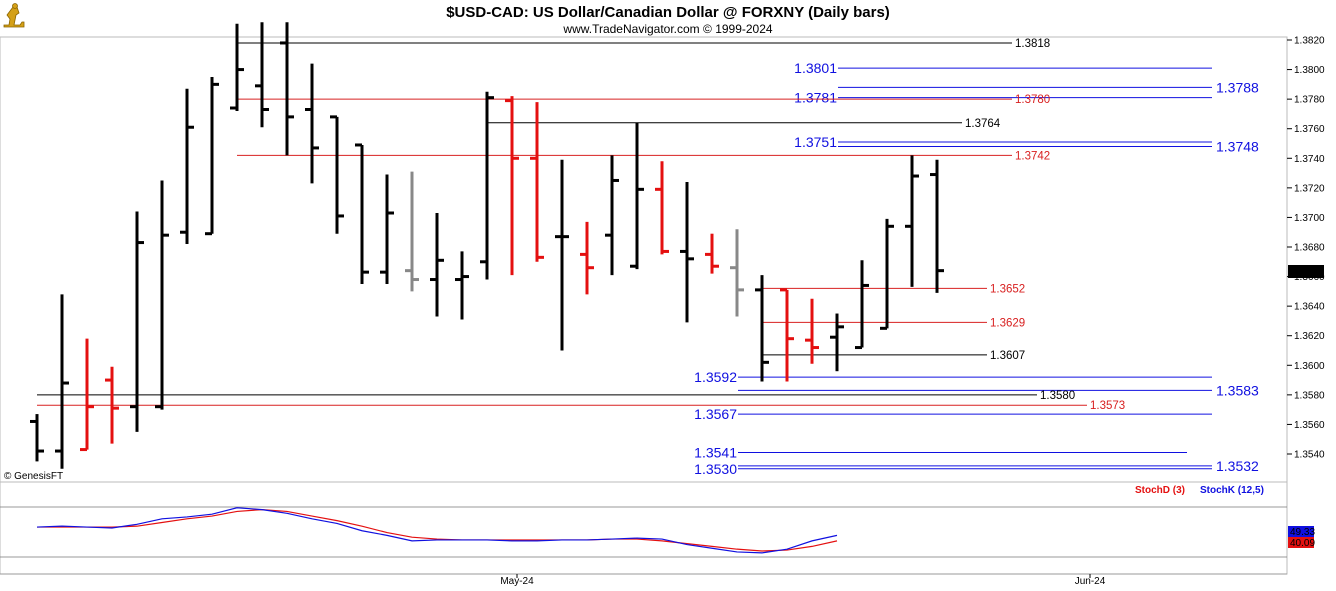  Describe the element at coordinates (1003, 98) in the screenshot. I see `price-level: 1.3781` at that location.